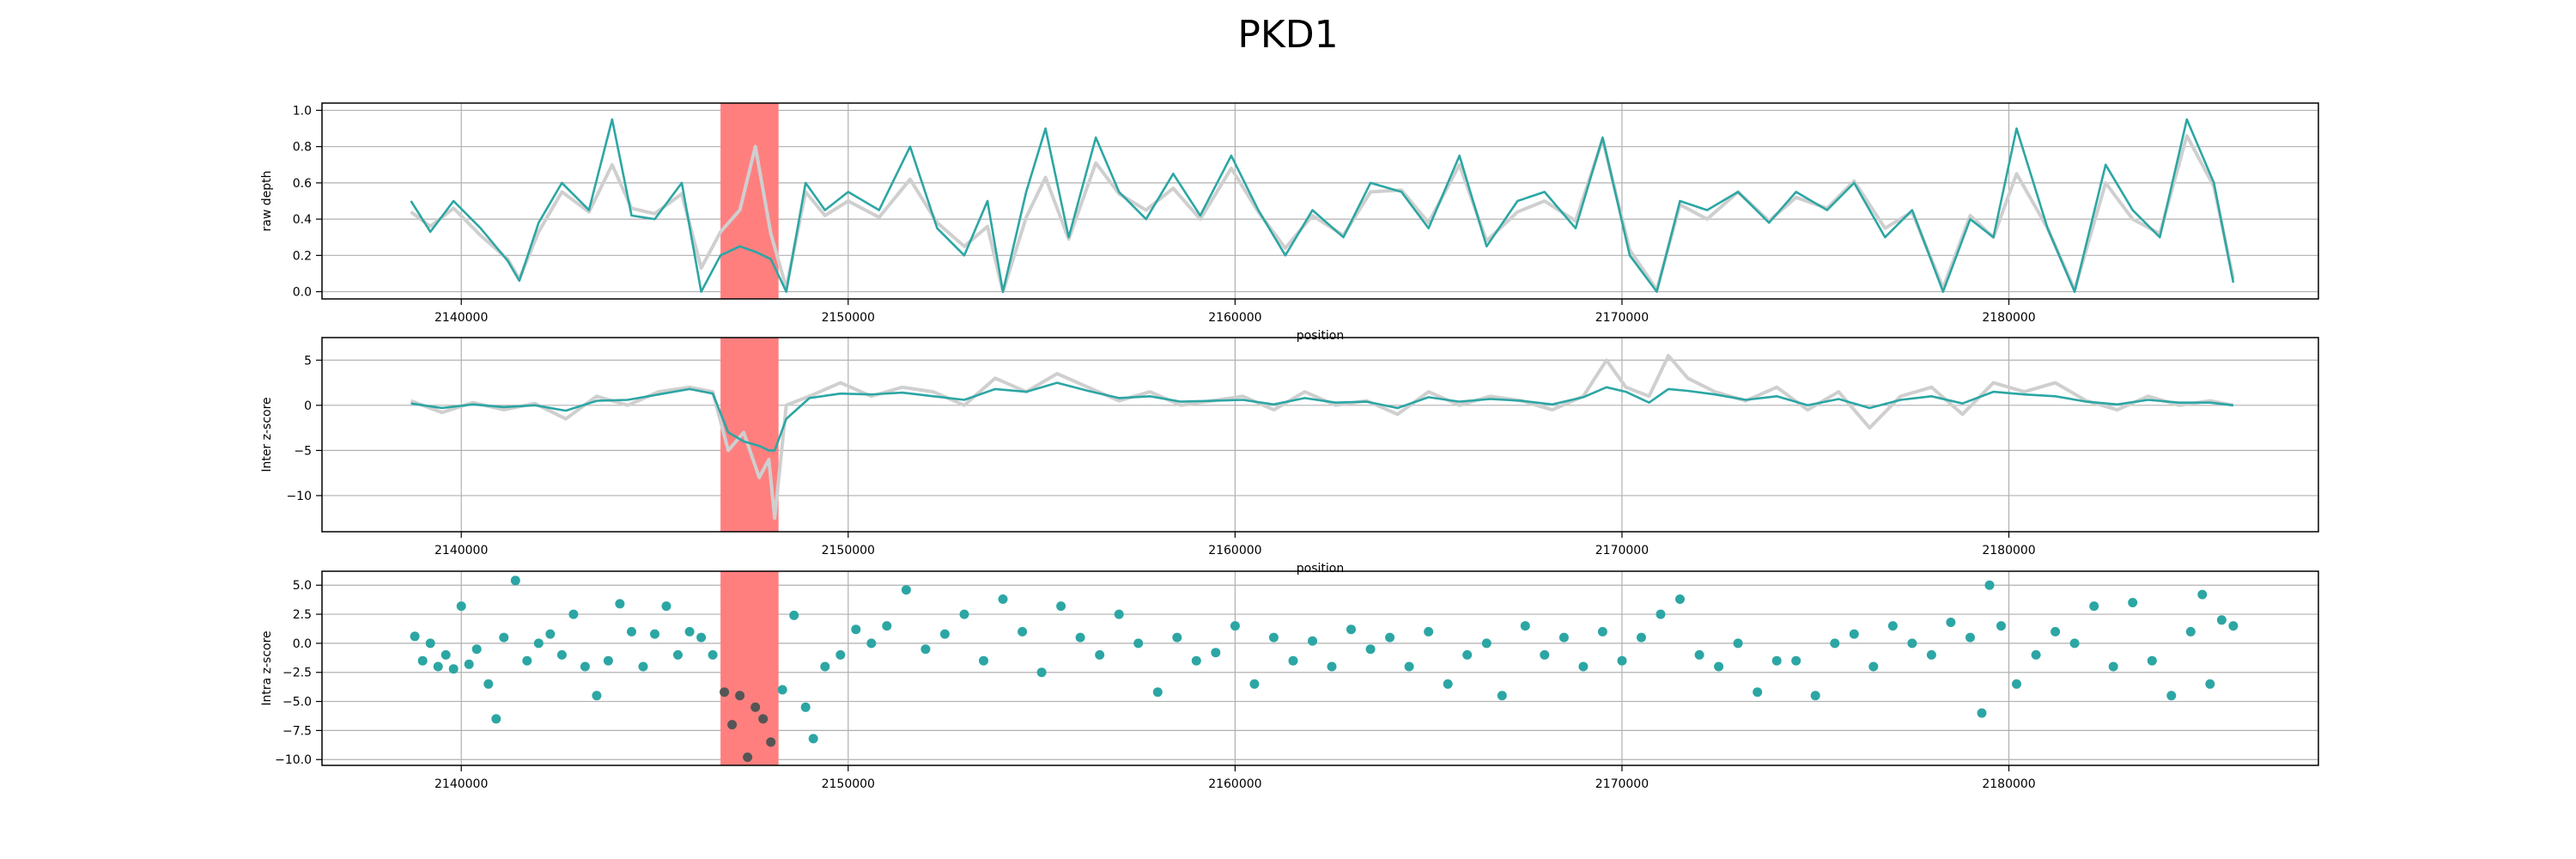 This screenshot has height=859, width=2576. Describe the element at coordinates (302, 586) in the screenshot. I see `y-tick-label: 5.0` at that location.